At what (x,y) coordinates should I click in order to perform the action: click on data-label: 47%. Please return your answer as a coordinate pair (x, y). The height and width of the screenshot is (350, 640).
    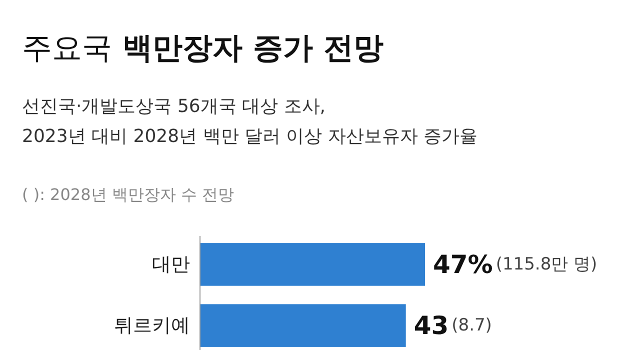
    Looking at the image, I should click on (463, 264).